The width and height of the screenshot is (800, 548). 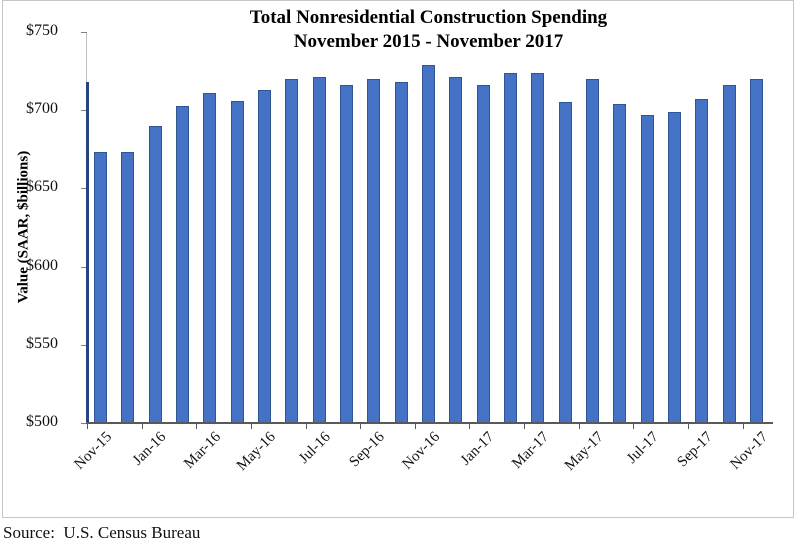 What do you see at coordinates (23, 227) in the screenshot?
I see `y-axis-title: Value (SAAR, $billions)` at bounding box center [23, 227].